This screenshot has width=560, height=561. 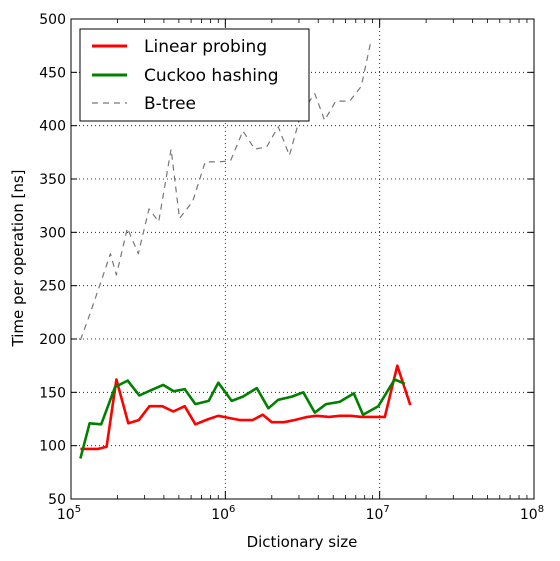 What do you see at coordinates (242, 418) in the screenshot?
I see `series-line-cuckoo-hashing` at bounding box center [242, 418].